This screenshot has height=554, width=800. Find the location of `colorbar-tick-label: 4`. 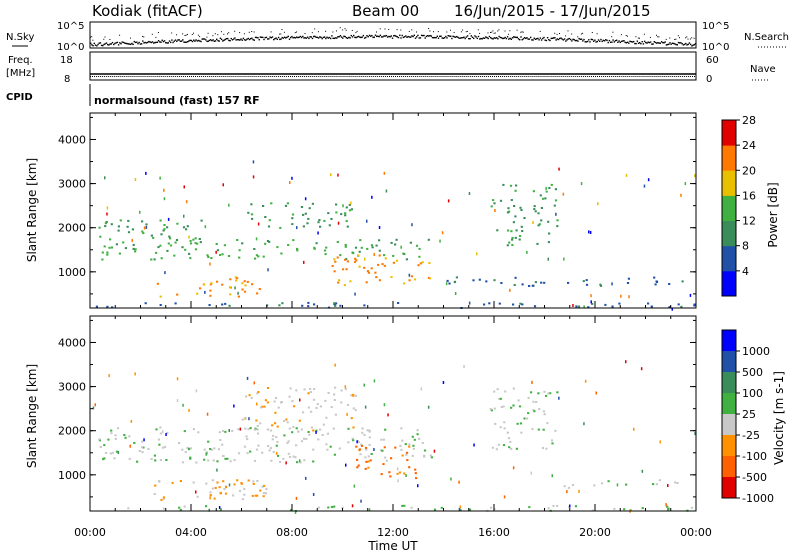

colorbar-tick-label: 4 is located at coordinates (745, 271).